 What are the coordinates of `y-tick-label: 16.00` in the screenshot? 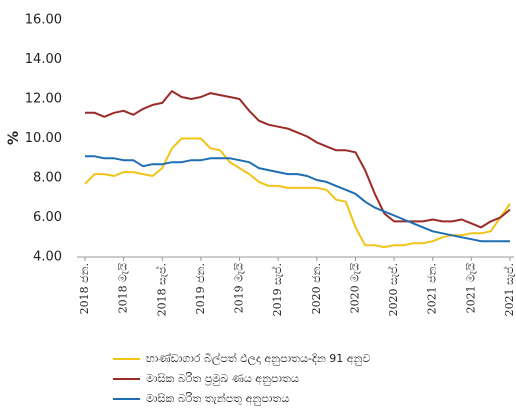 It's located at (43, 20).